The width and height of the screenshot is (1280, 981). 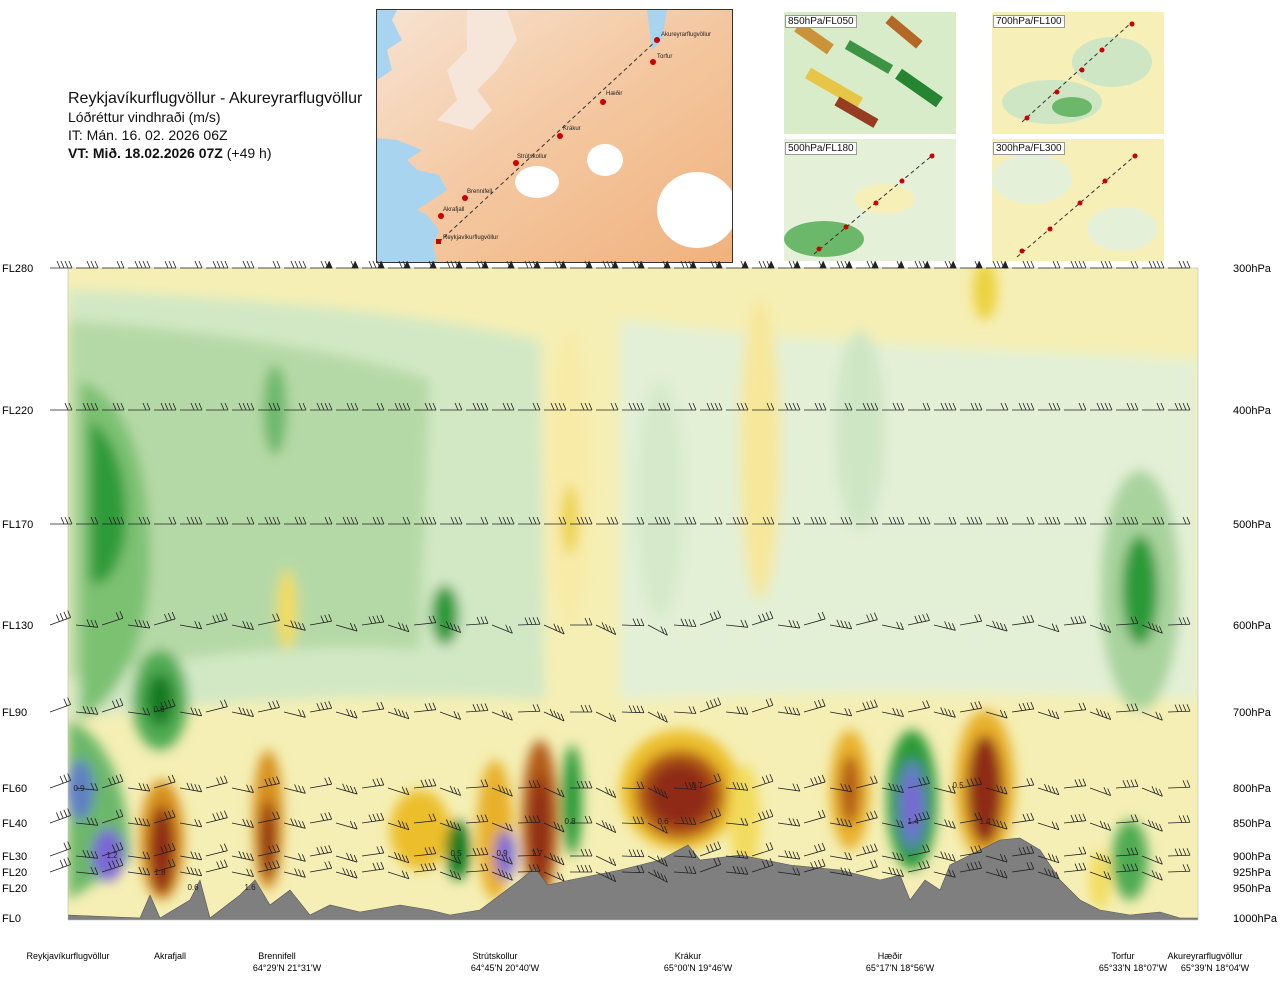 I want to click on hpa-label: 925hPa, so click(x=1252, y=873).